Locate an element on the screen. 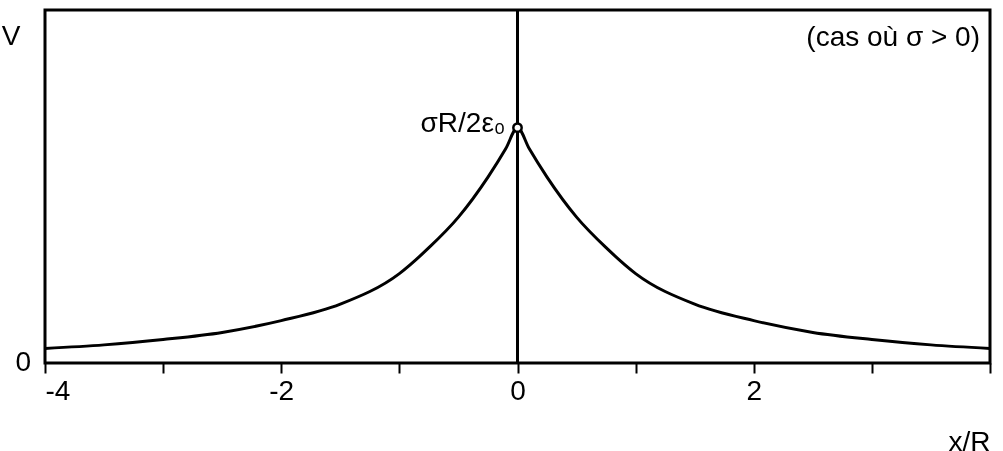 The image size is (1003, 451). annotation: σR/2ε₀ is located at coordinates (463, 122).